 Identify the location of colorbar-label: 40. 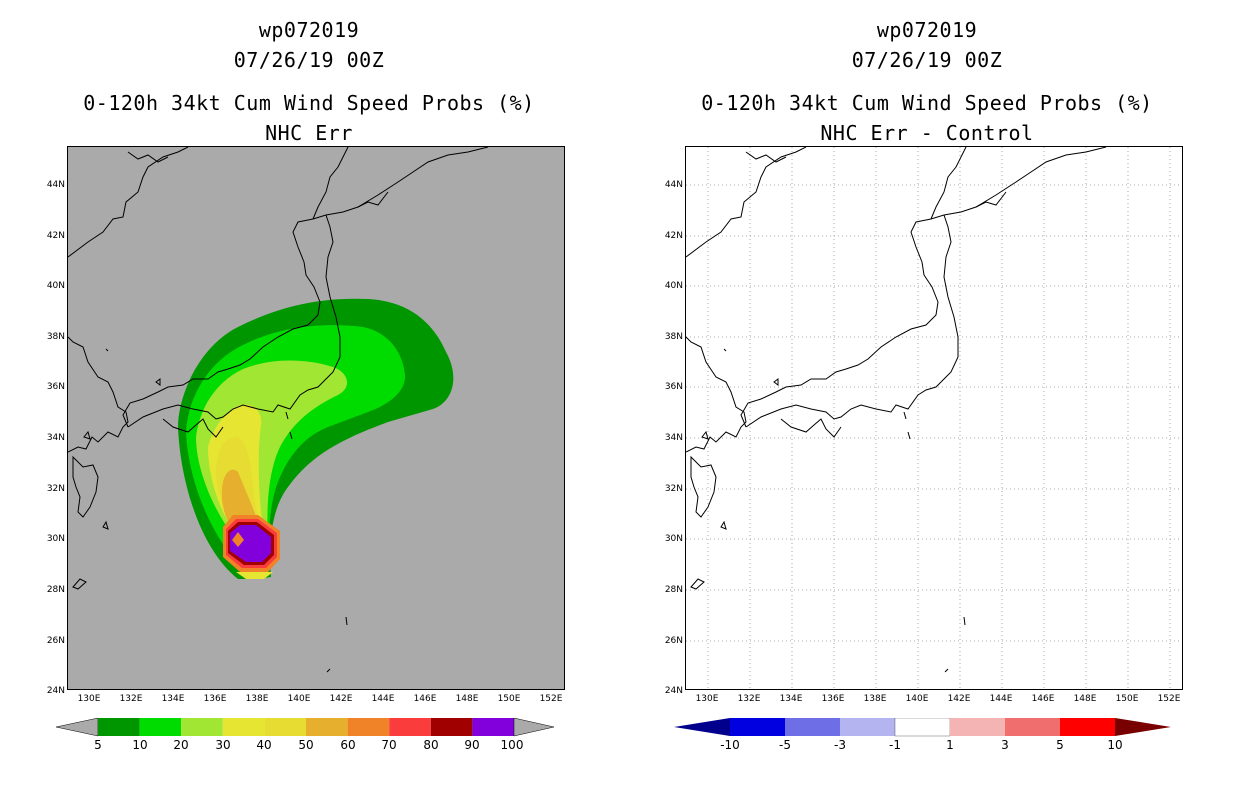
(264, 745).